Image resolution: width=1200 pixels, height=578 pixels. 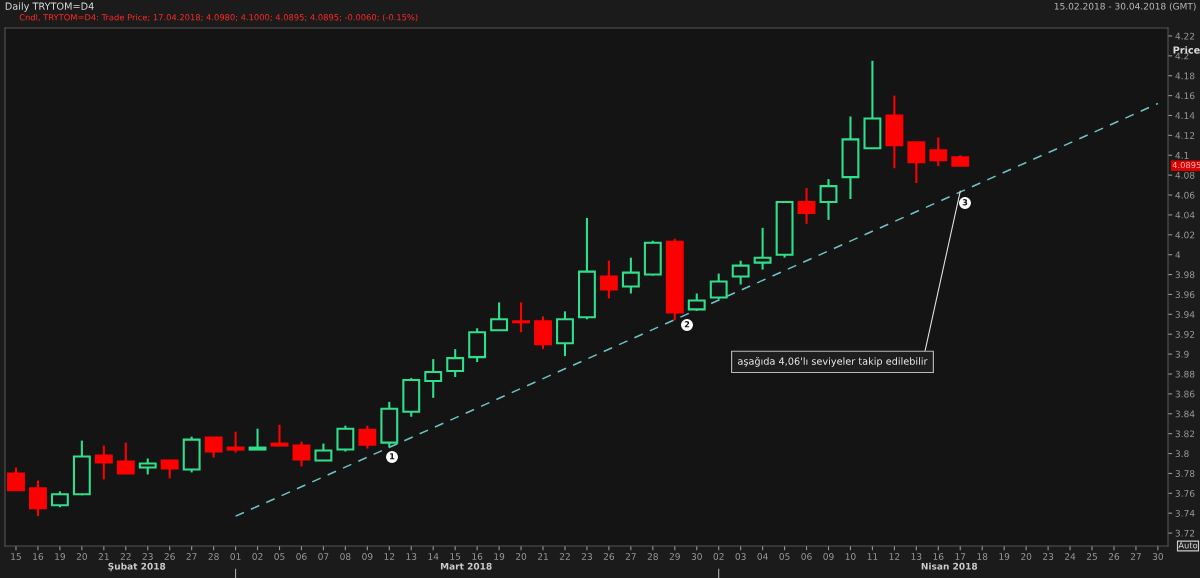 I want to click on x-tick-label: 18, so click(x=982, y=556).